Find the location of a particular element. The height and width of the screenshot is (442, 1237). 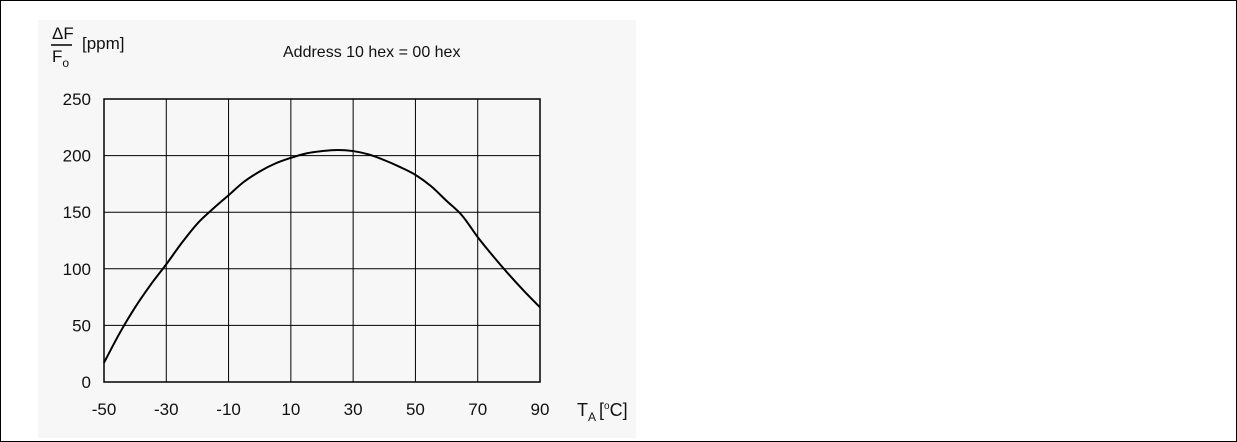

y-tick-label: 100 is located at coordinates (77, 269).